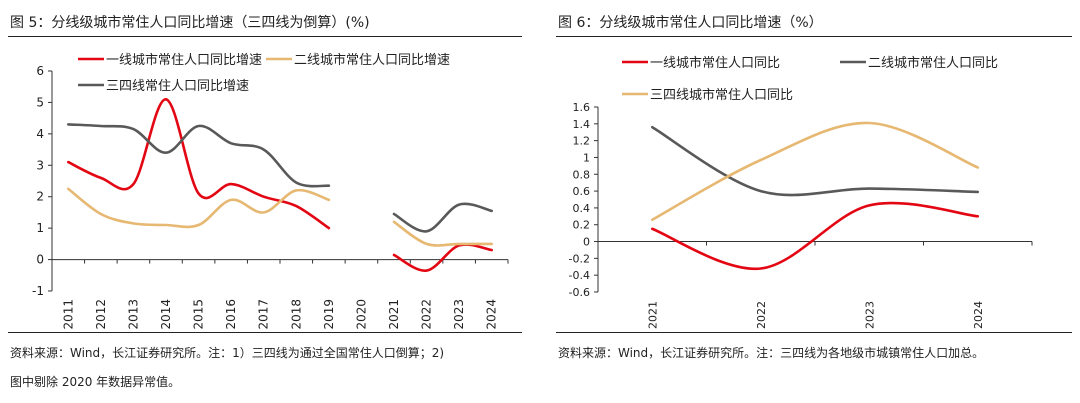 Image resolution: width=1080 pixels, height=403 pixels. What do you see at coordinates (579, 292) in the screenshot?
I see `y-tick-label: -0.6` at bounding box center [579, 292].